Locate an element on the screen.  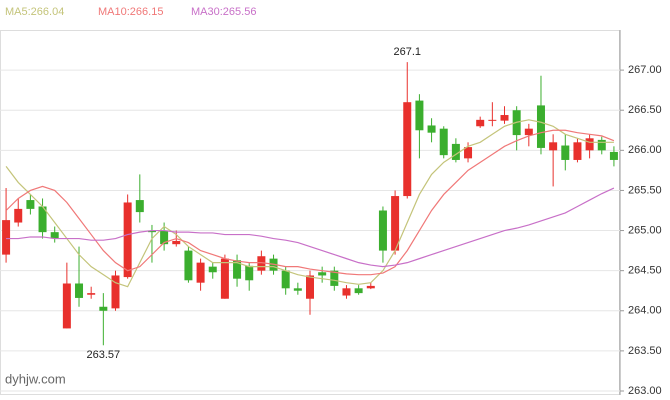
y-tick-label: 264.50 is located at coordinates (645, 271).